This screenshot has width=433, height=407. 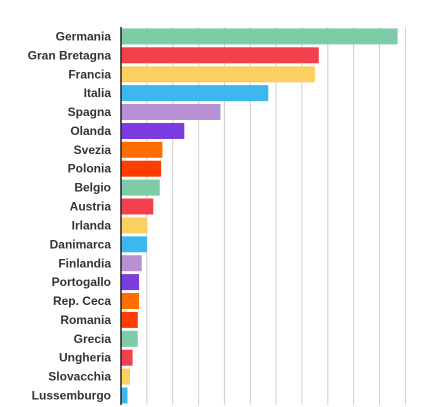 What do you see at coordinates (125, 376) in the screenshot?
I see `bar-slovacchia` at bounding box center [125, 376].